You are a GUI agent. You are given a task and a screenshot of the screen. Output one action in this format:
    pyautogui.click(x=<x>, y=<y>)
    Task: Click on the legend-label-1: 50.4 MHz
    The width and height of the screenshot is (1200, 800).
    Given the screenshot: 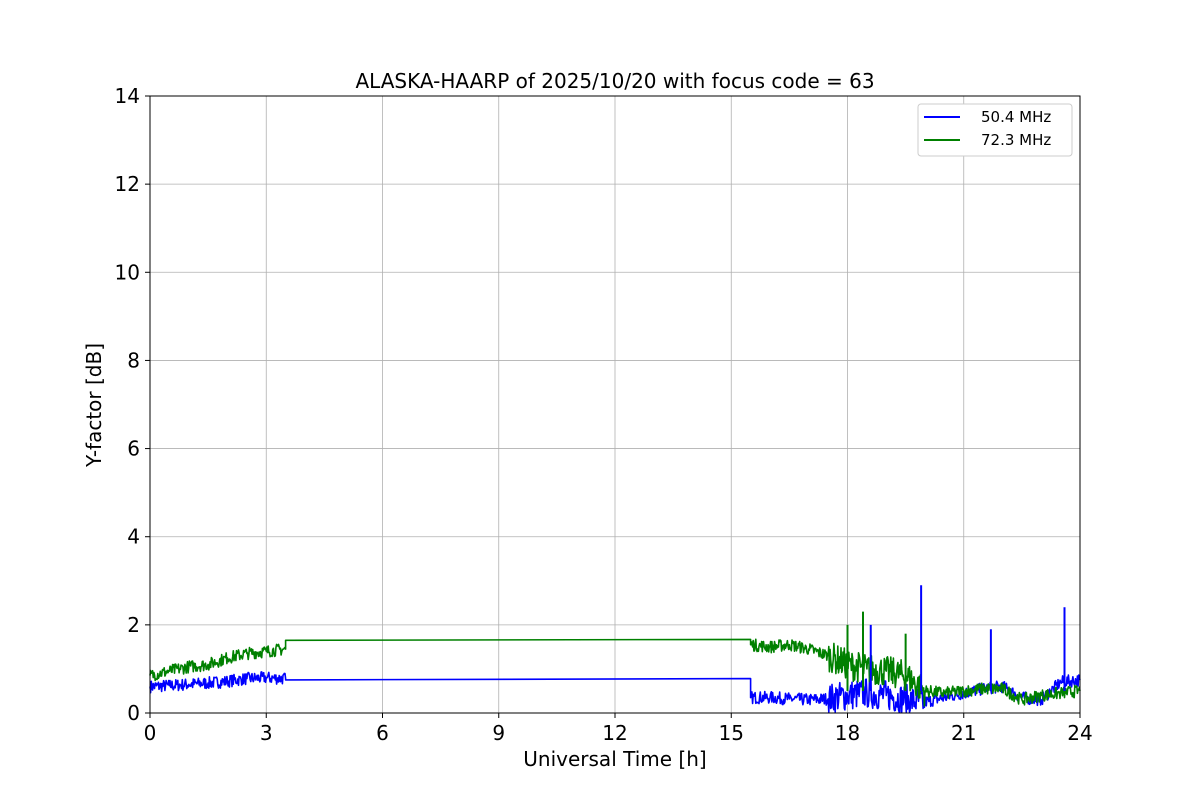 What is the action you would take?
    pyautogui.click(x=1016, y=117)
    